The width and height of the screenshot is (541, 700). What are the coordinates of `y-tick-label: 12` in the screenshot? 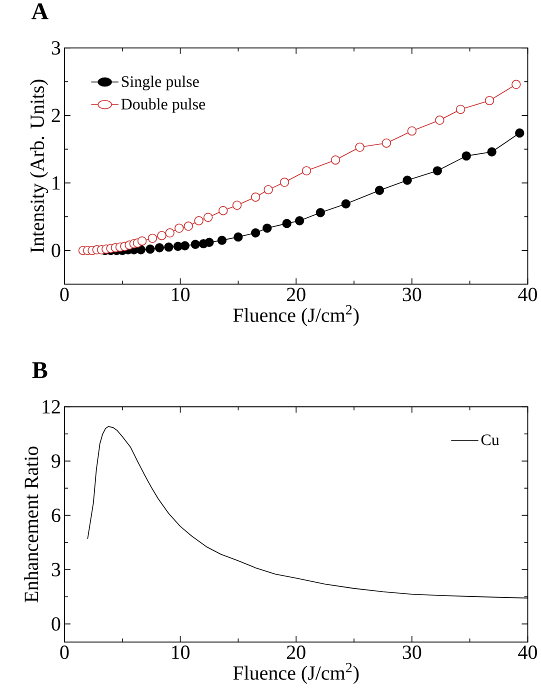 It's located at (51, 407).